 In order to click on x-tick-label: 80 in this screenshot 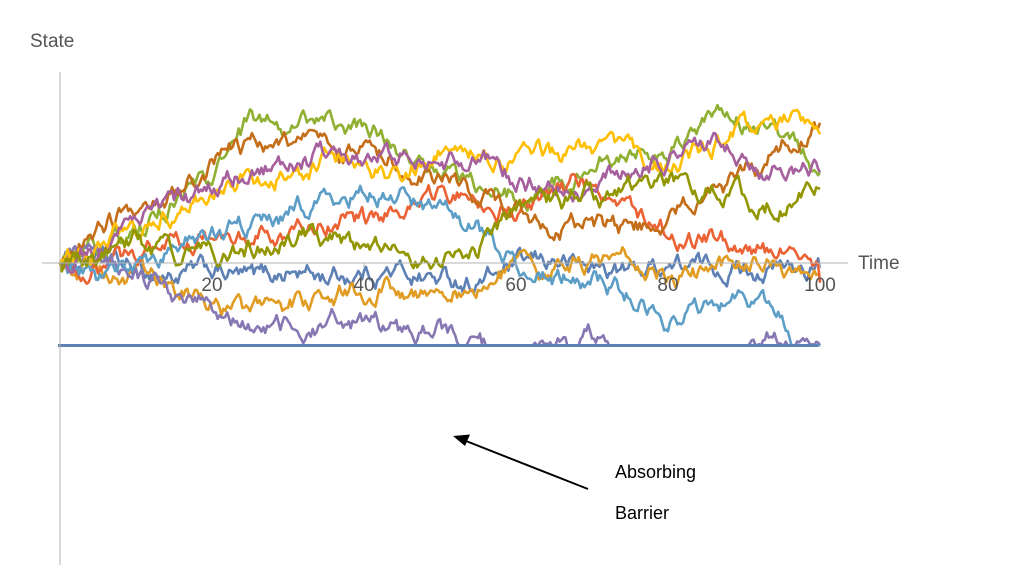, I will do `click(667, 285)`.